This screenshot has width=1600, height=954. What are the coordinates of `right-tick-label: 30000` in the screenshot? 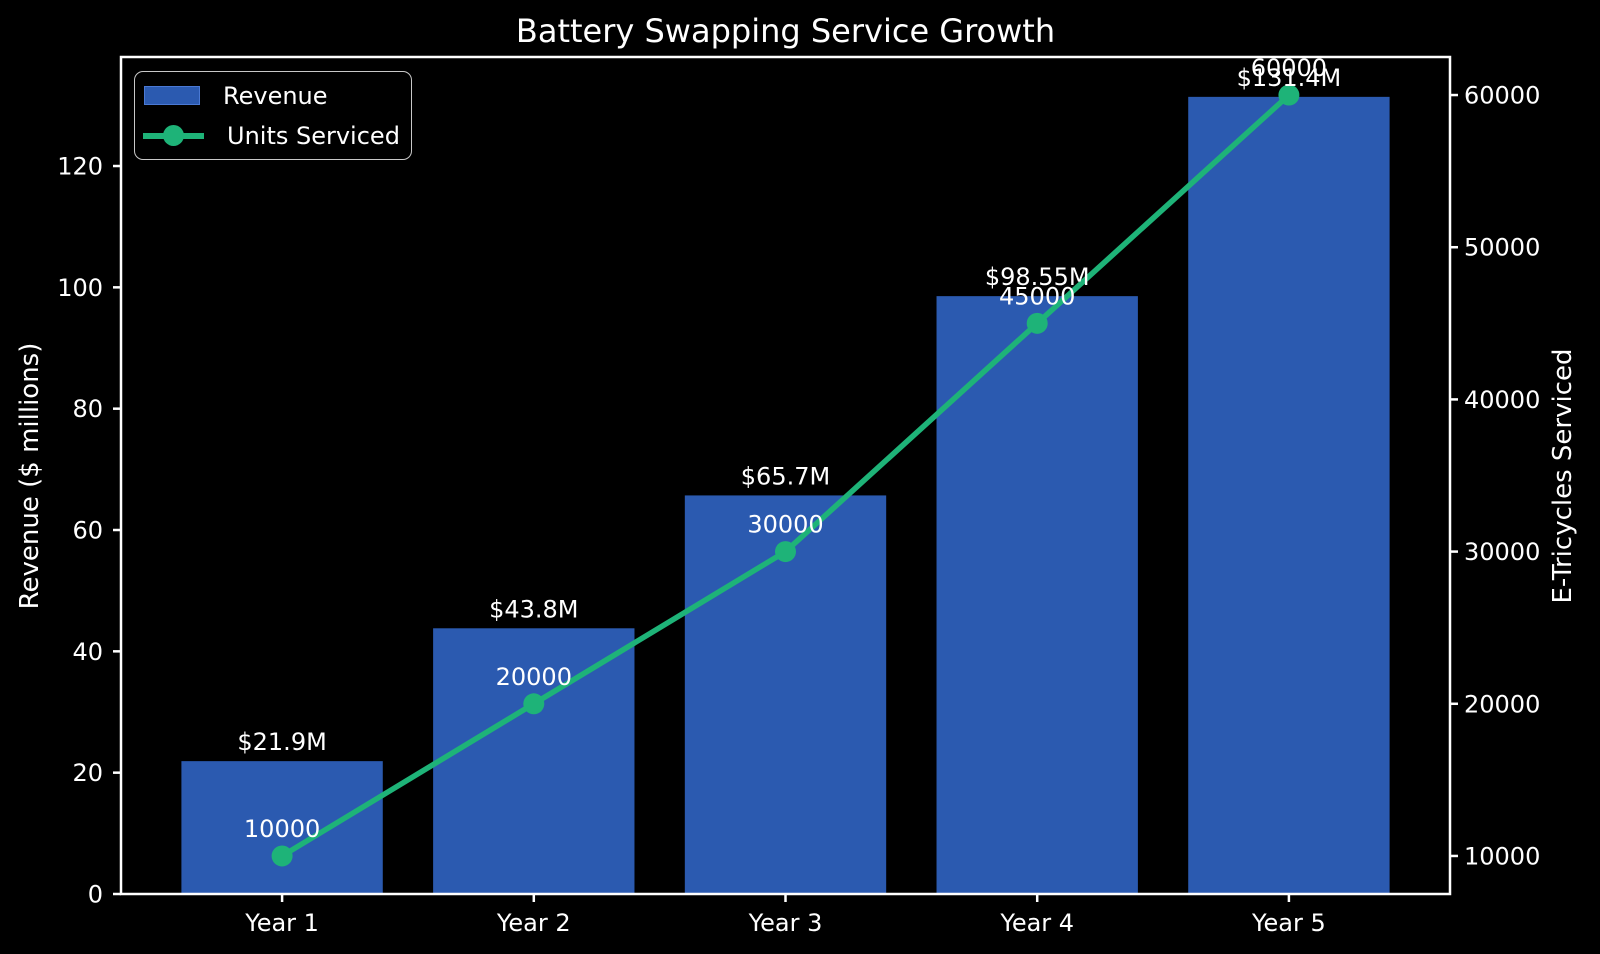 It's located at (1502, 552).